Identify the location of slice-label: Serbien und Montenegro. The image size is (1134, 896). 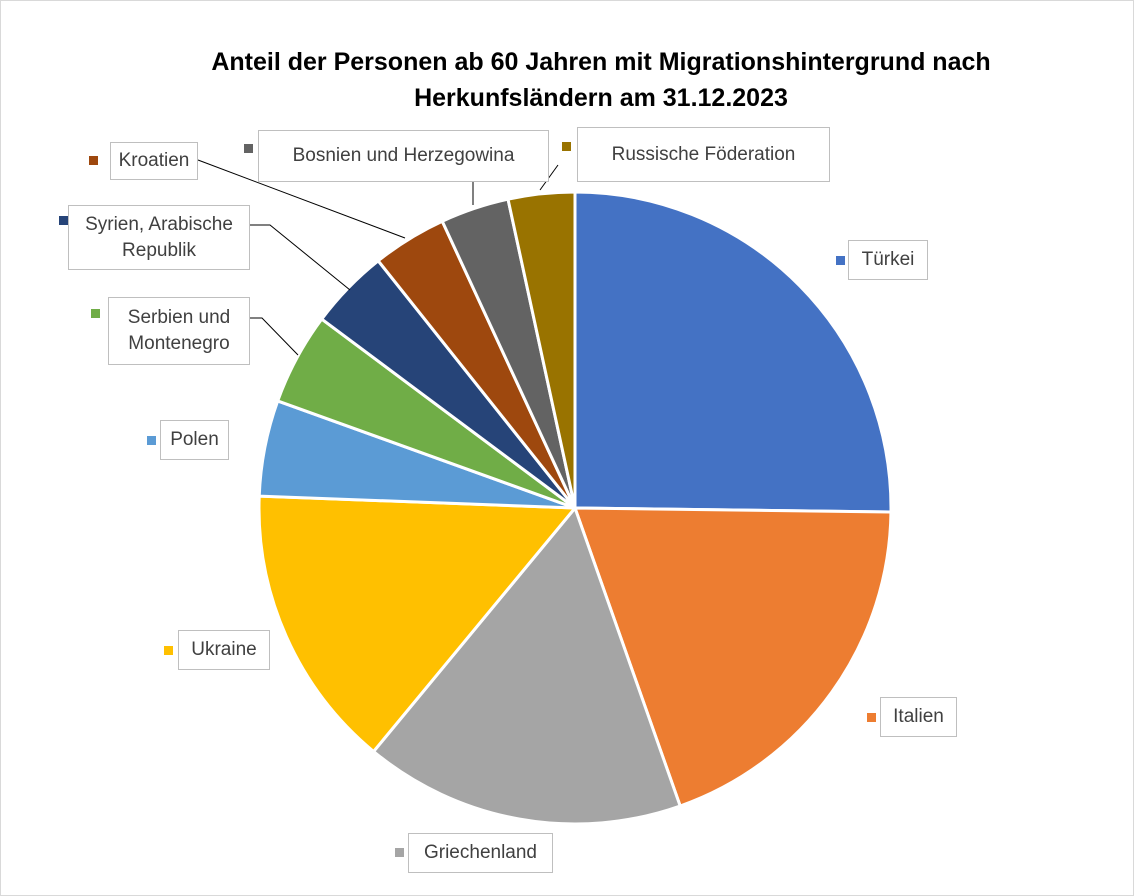
(179, 331).